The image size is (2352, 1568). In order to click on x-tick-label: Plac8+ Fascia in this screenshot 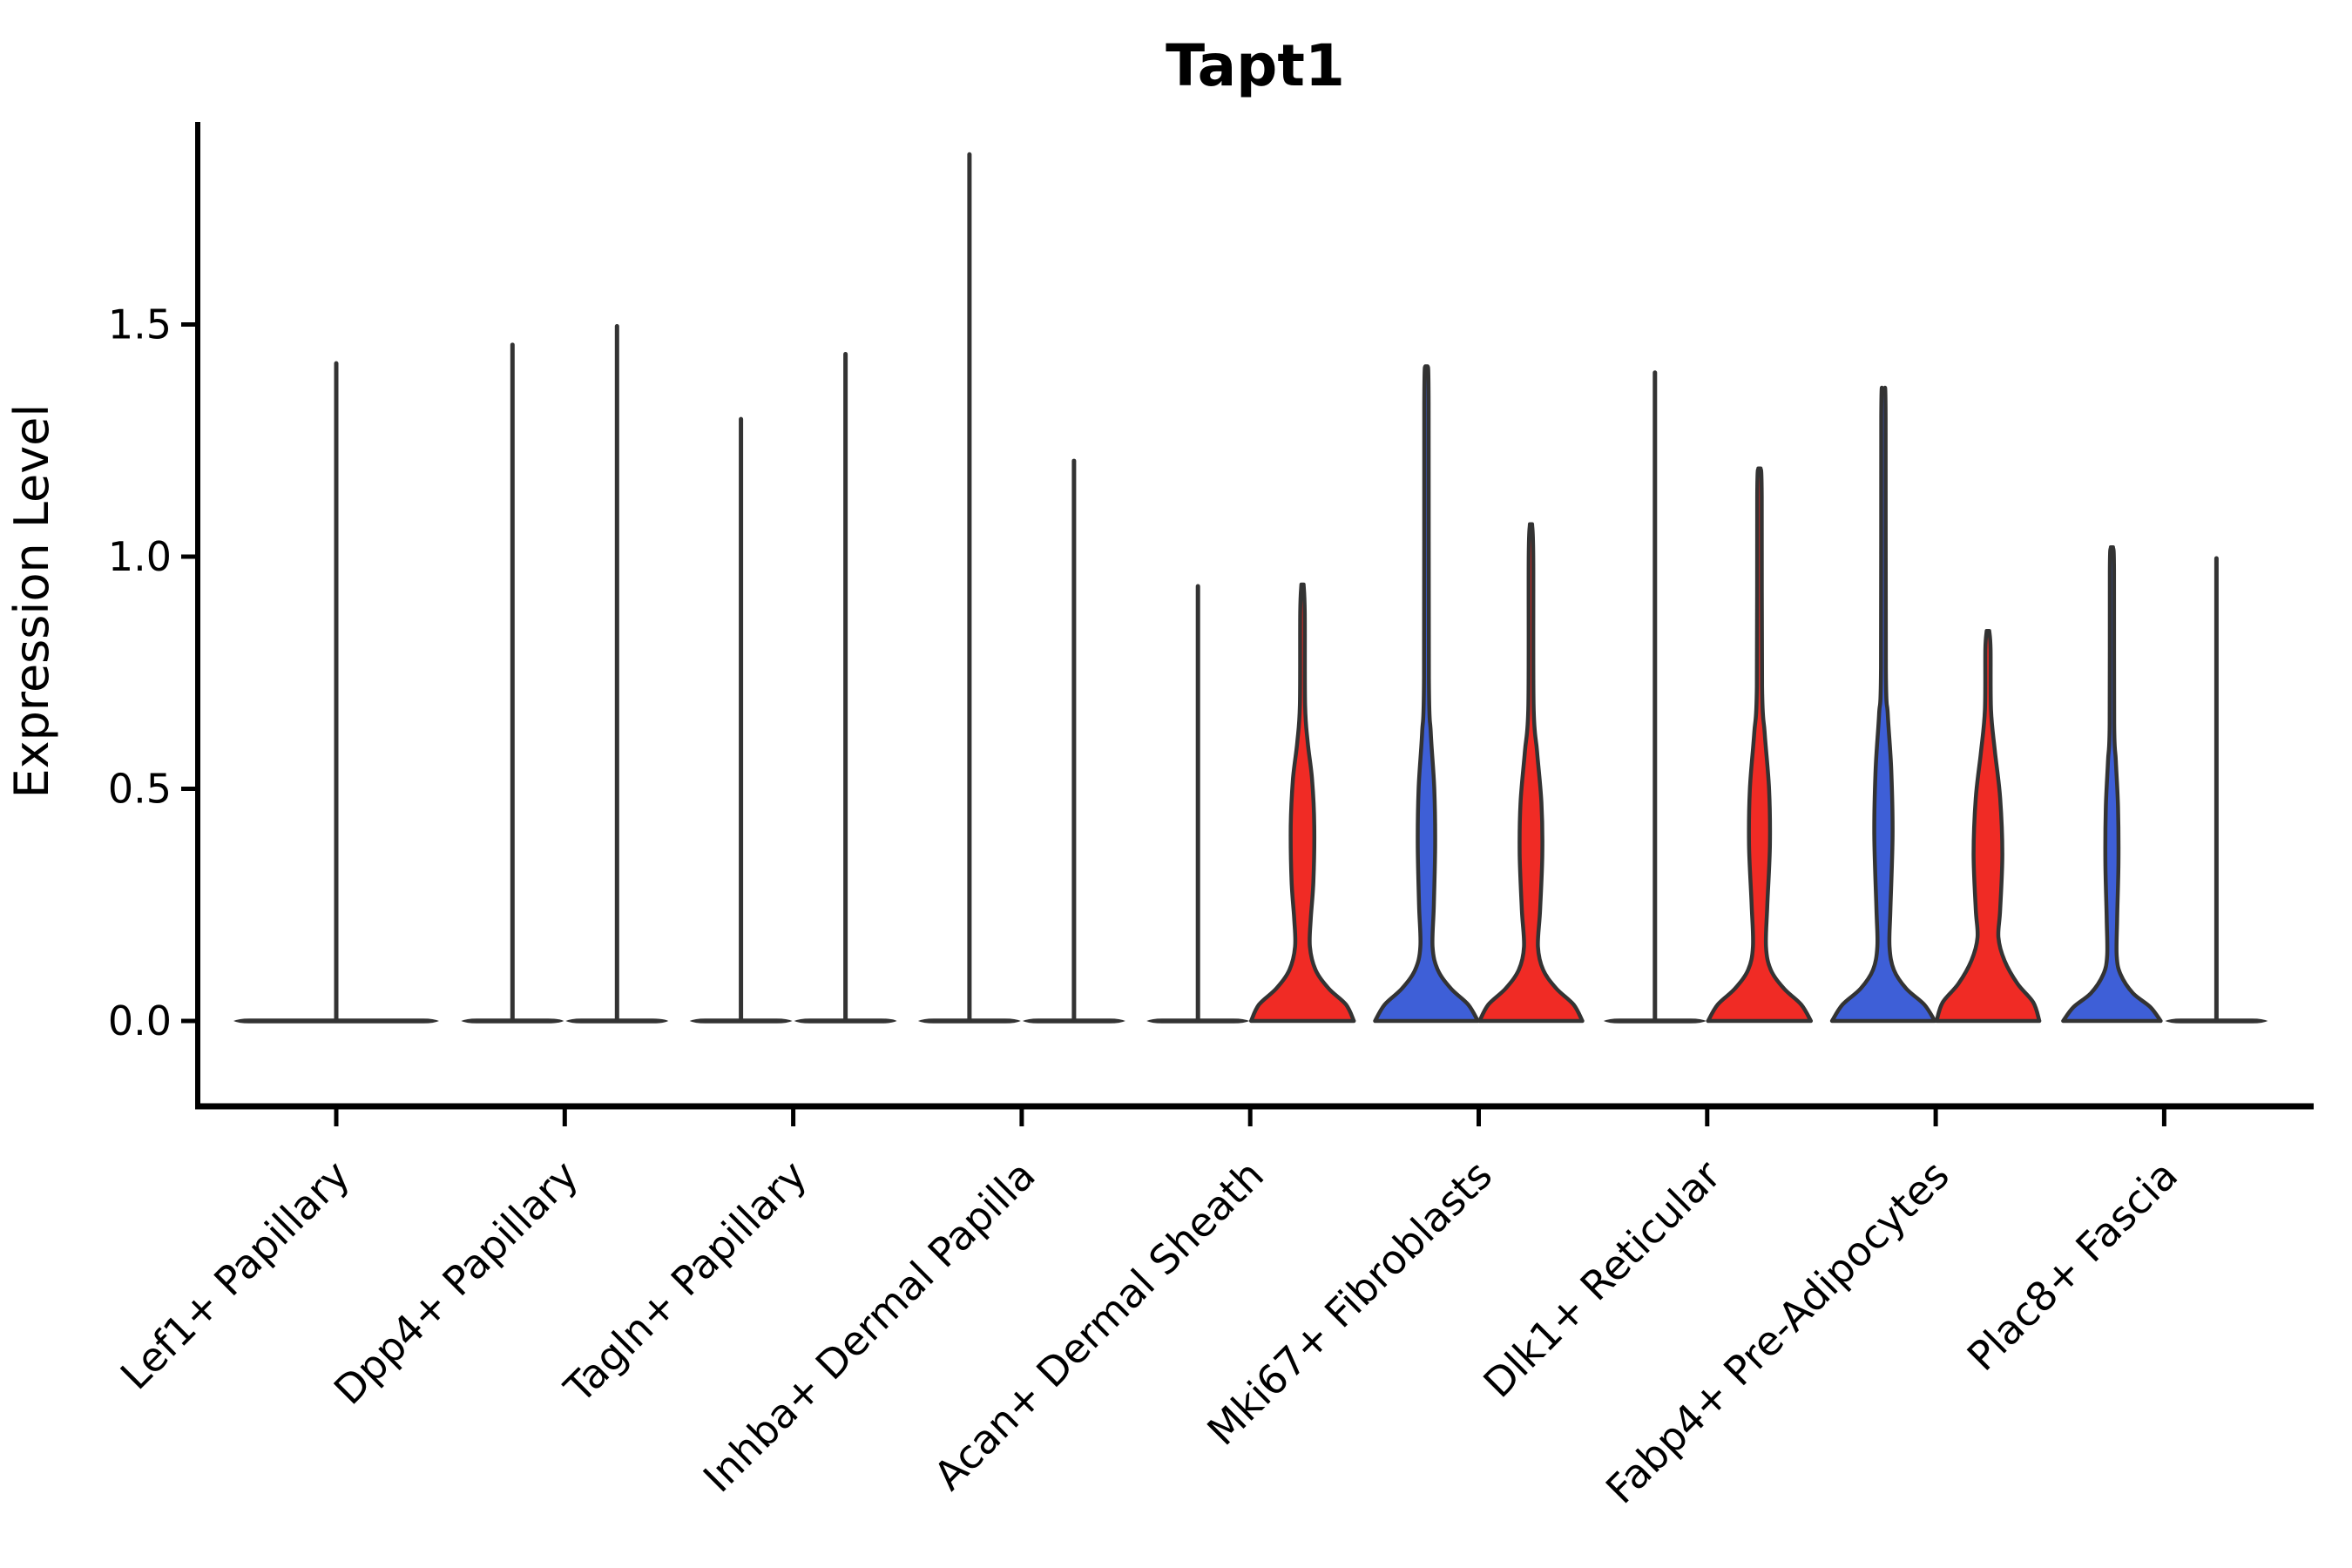, I will do `click(2072, 1266)`.